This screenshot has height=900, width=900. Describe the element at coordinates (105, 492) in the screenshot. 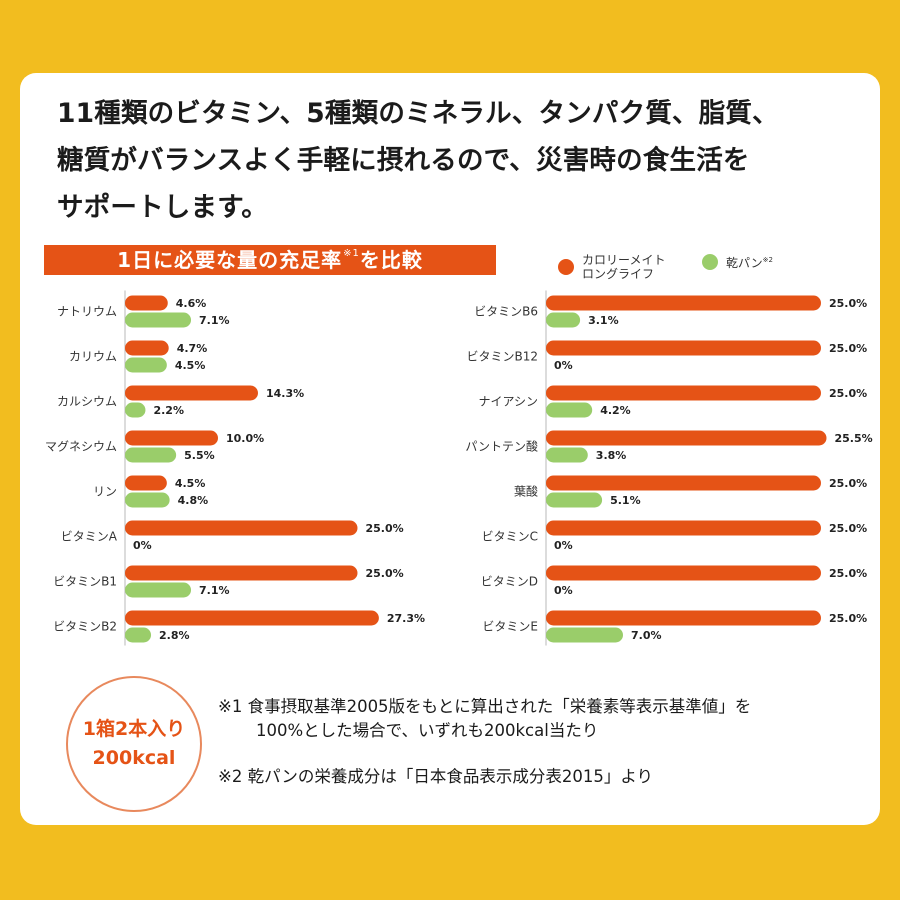

I see `category-label: リン` at that location.